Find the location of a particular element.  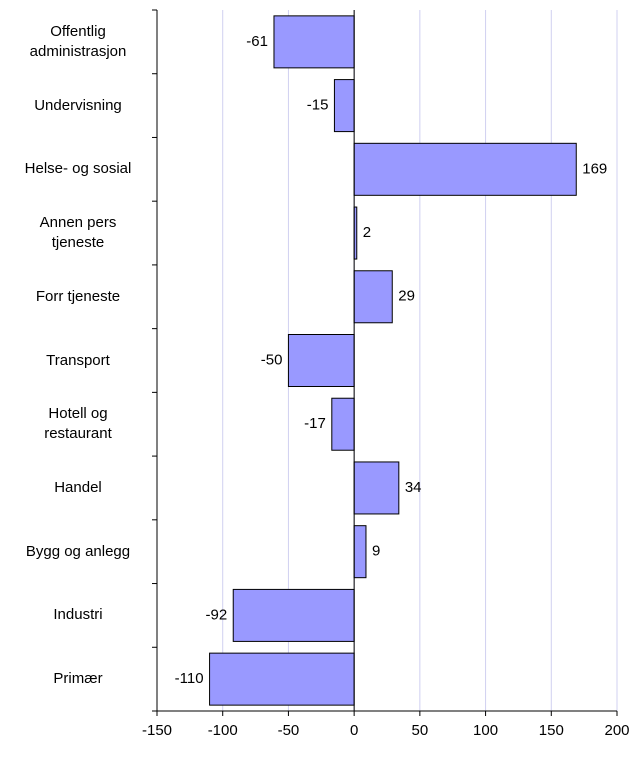

y-tick-label: Hotell og restaurant is located at coordinates (78, 424).